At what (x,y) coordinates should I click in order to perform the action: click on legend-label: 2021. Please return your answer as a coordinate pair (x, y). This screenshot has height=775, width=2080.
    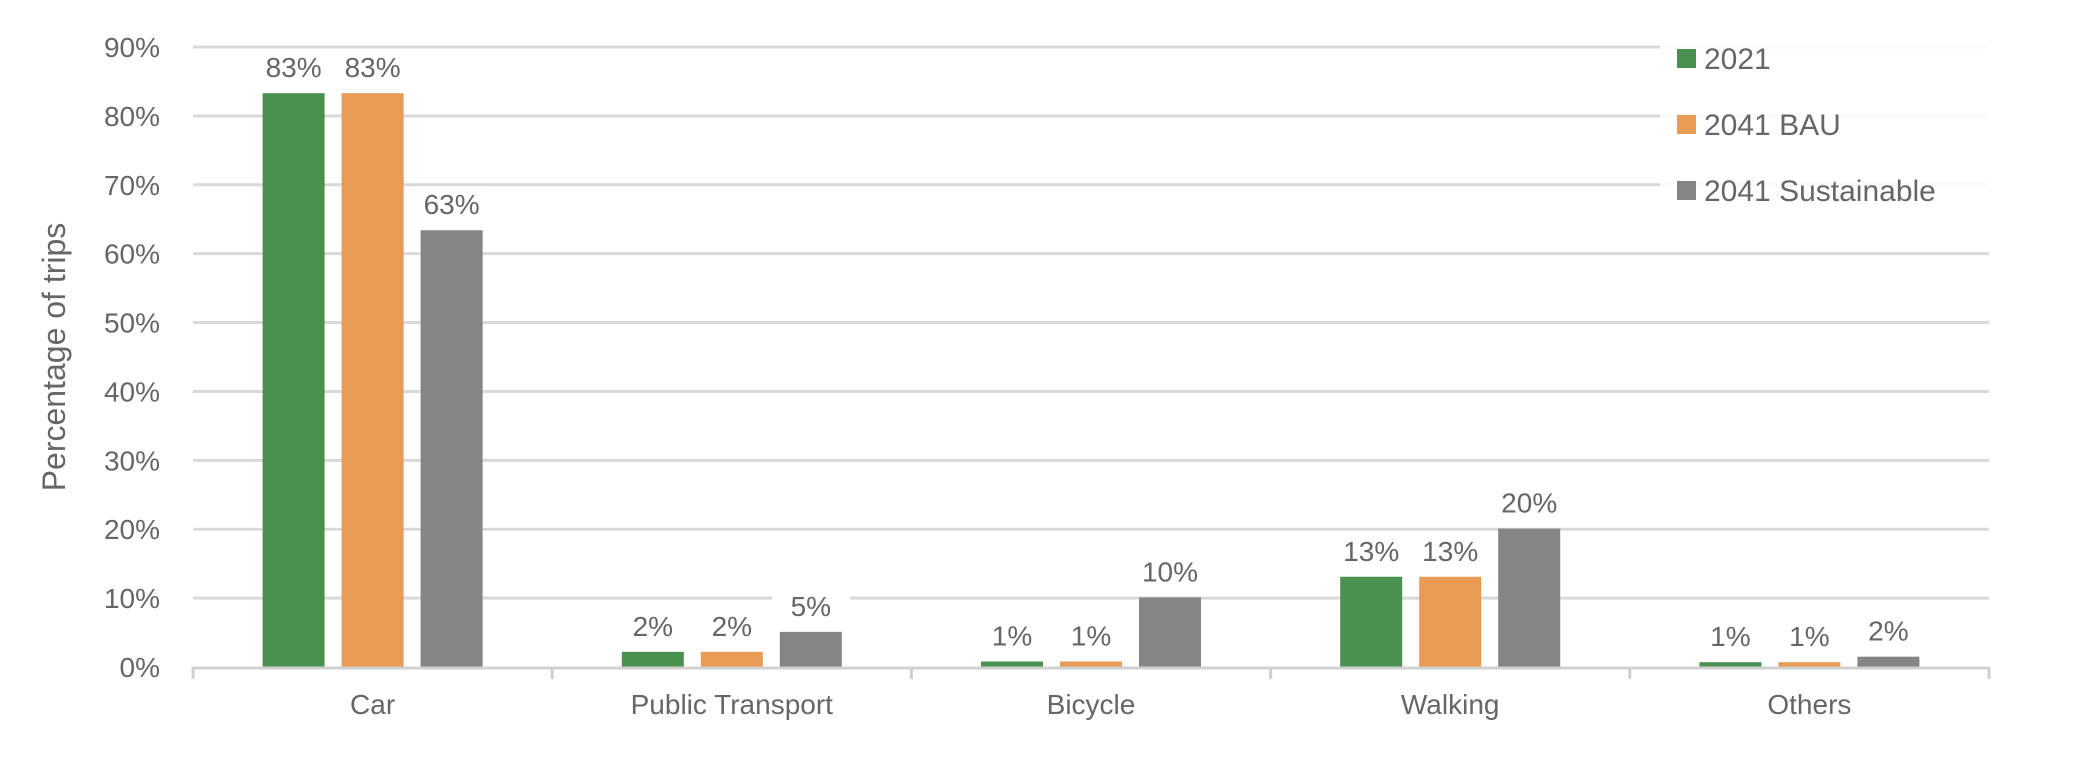
    Looking at the image, I should click on (1737, 59).